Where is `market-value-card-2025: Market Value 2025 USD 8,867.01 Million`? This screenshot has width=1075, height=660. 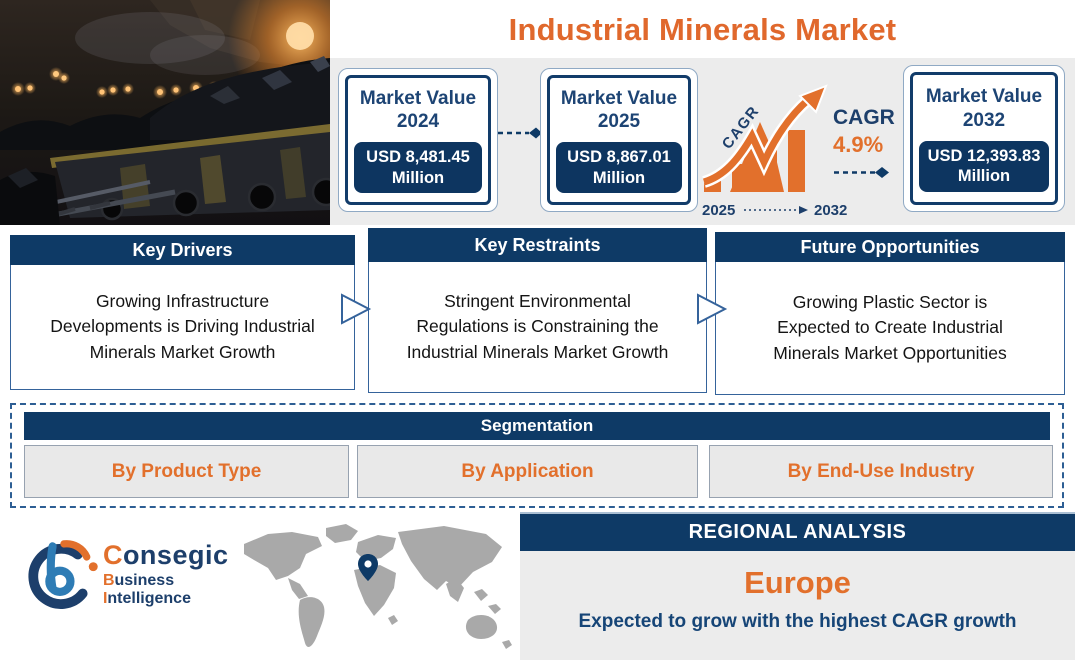
market-value-card-2025: Market Value 2025 USD 8,867.01 Million is located at coordinates (619, 140).